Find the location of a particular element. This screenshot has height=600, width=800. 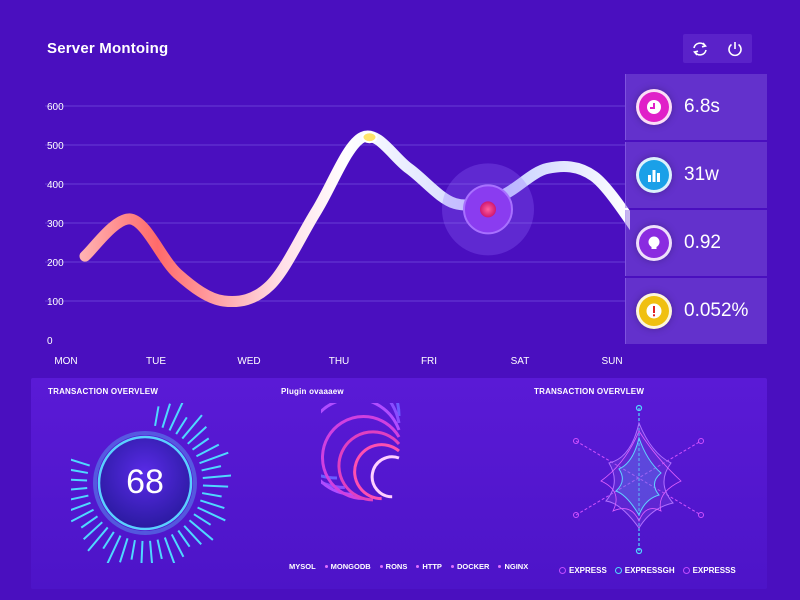

clock-icon is located at coordinates (654, 107).